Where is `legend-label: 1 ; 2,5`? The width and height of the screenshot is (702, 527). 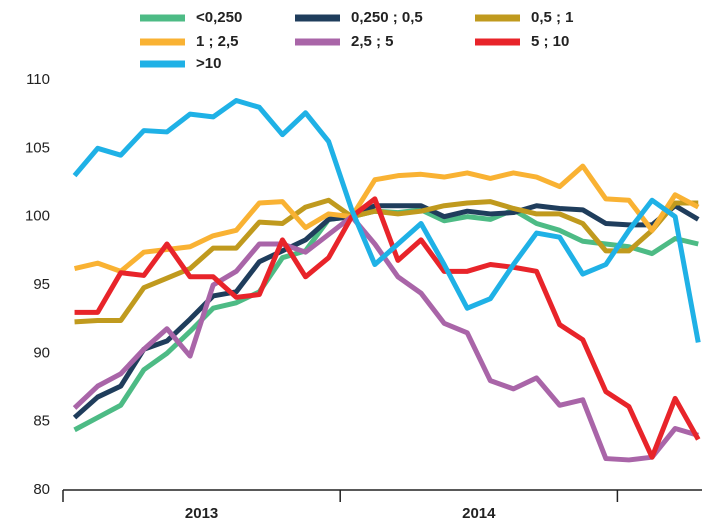 legend-label: 1 ; 2,5 is located at coordinates (217, 41).